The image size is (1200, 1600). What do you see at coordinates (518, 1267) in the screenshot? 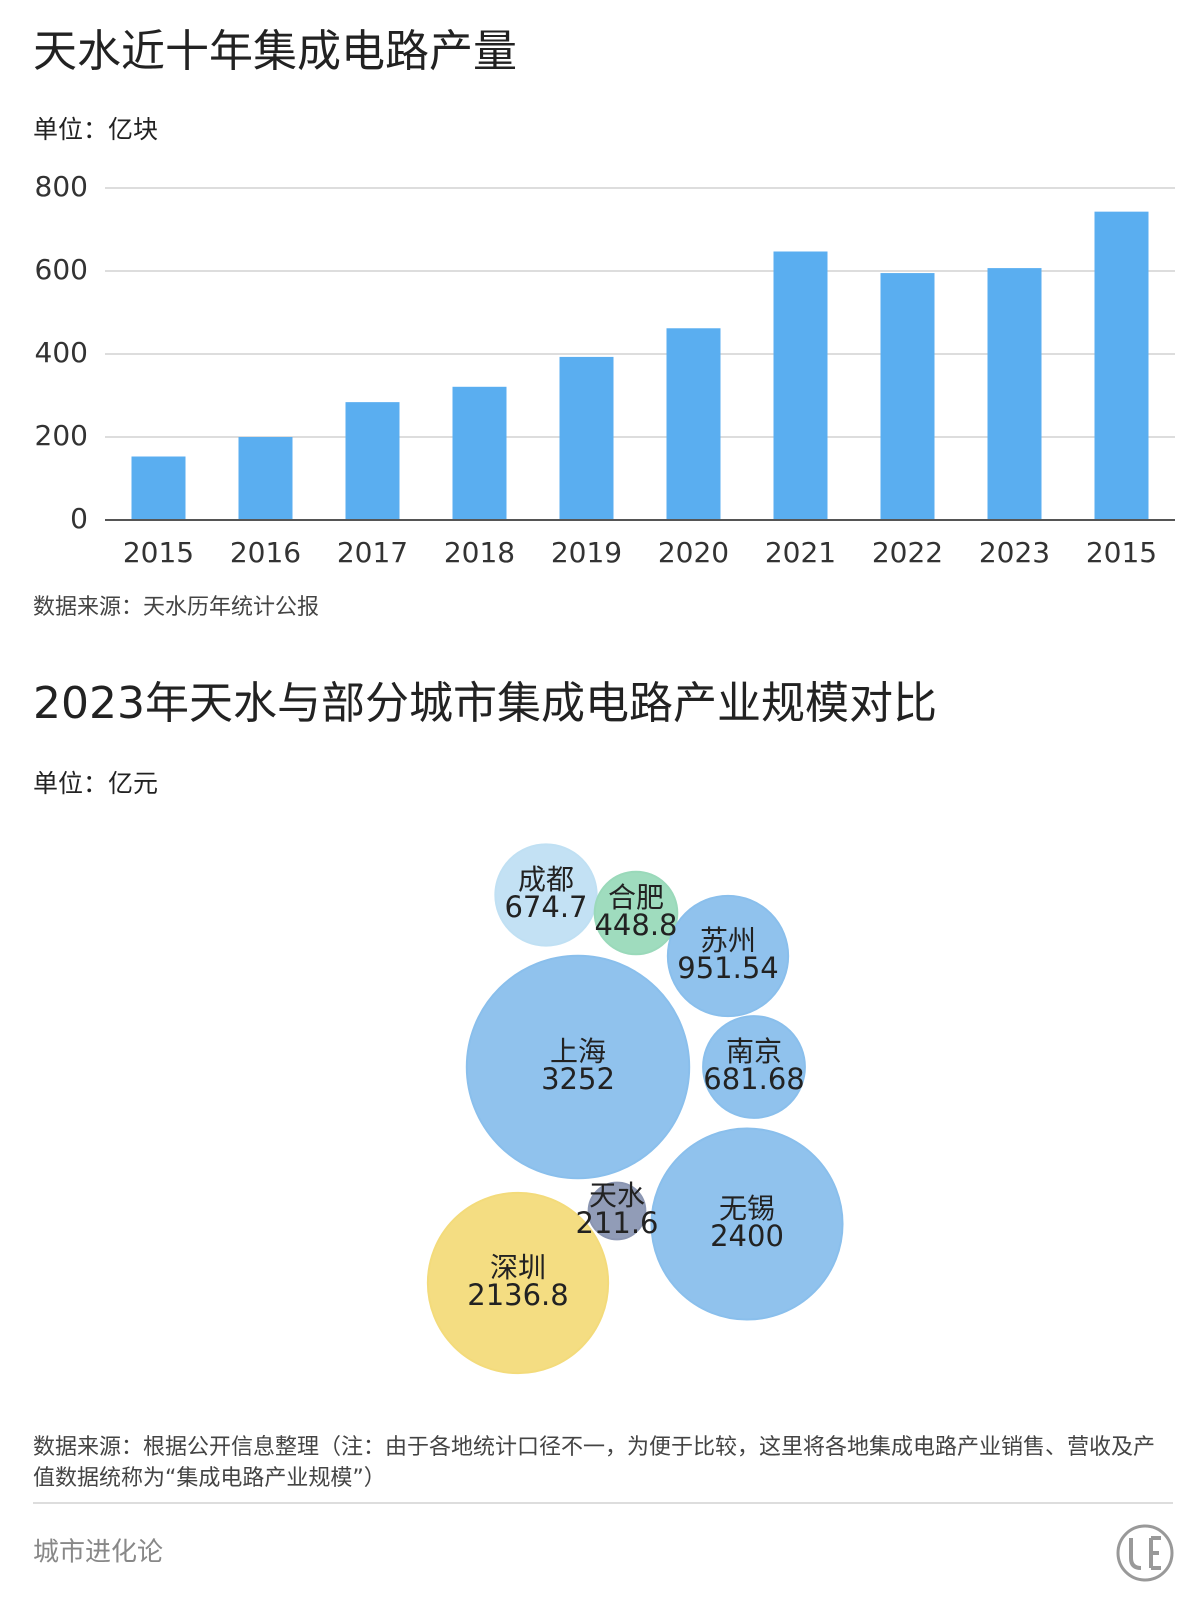
I see `bubble-name: 深圳` at bounding box center [518, 1267].